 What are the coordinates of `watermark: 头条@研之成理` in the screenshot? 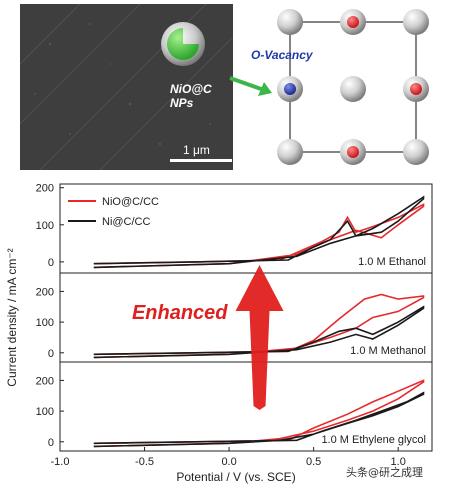 It's located at (384, 472).